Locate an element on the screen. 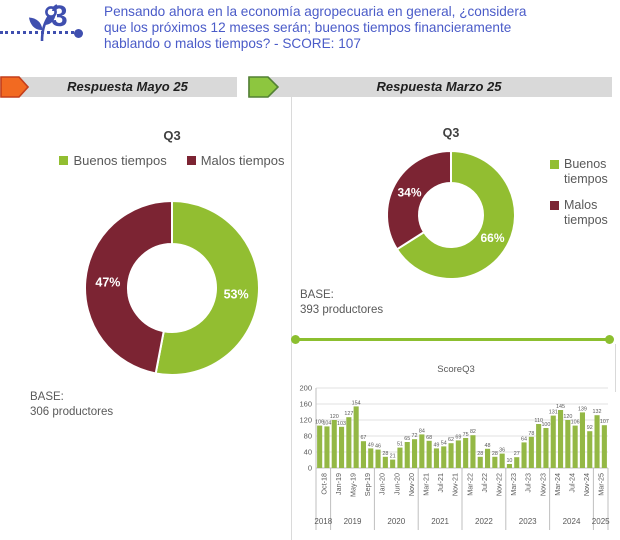  x-axis-tick-label: Nov-20 is located at coordinates (411, 484).